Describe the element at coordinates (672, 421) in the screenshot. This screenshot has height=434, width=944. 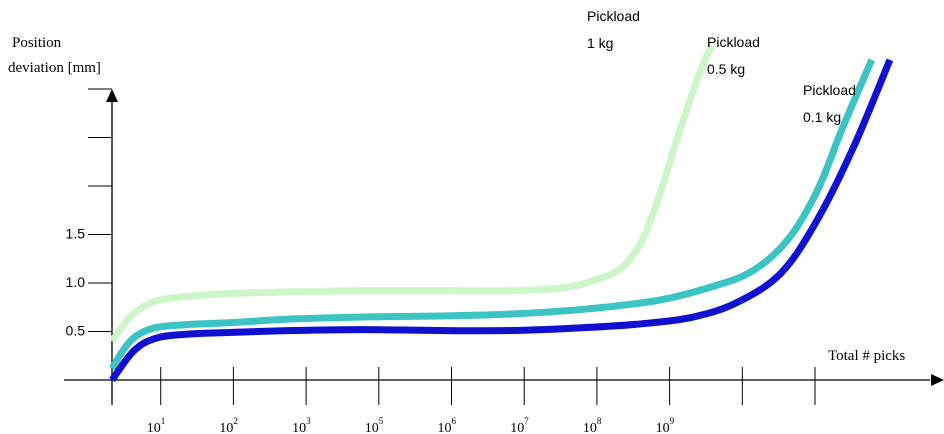
I see `x-tick-exponent: 9` at that location.